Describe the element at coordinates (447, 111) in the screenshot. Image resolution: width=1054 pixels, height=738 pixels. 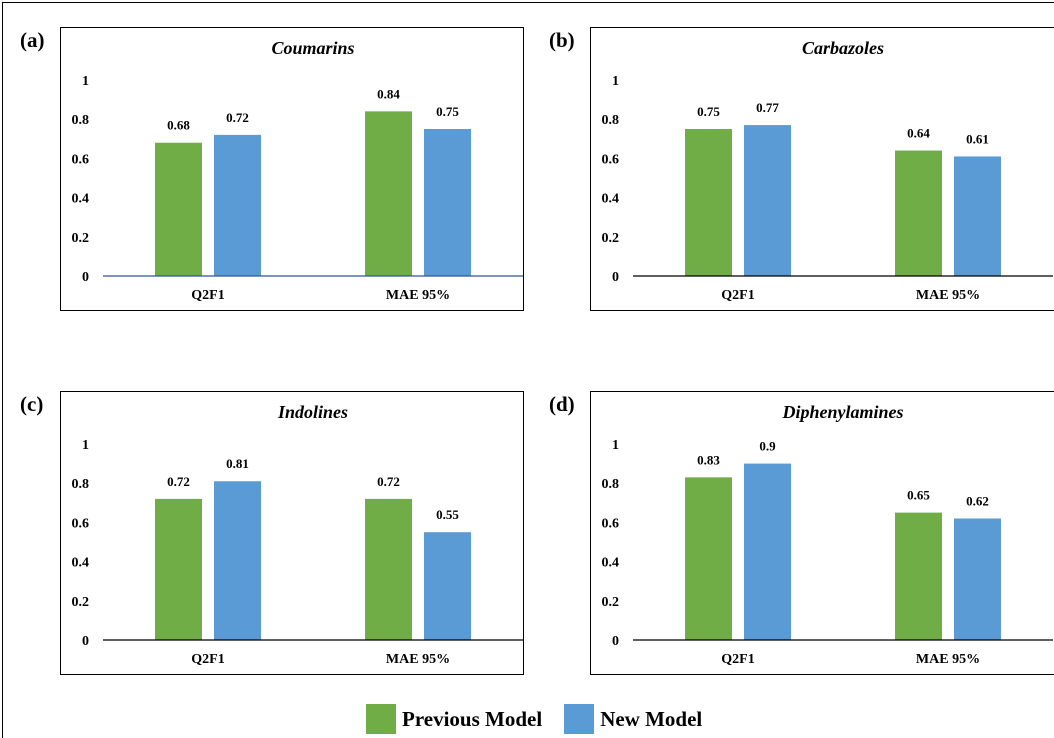
I see `data-label-new-a-1: 0.75` at that location.